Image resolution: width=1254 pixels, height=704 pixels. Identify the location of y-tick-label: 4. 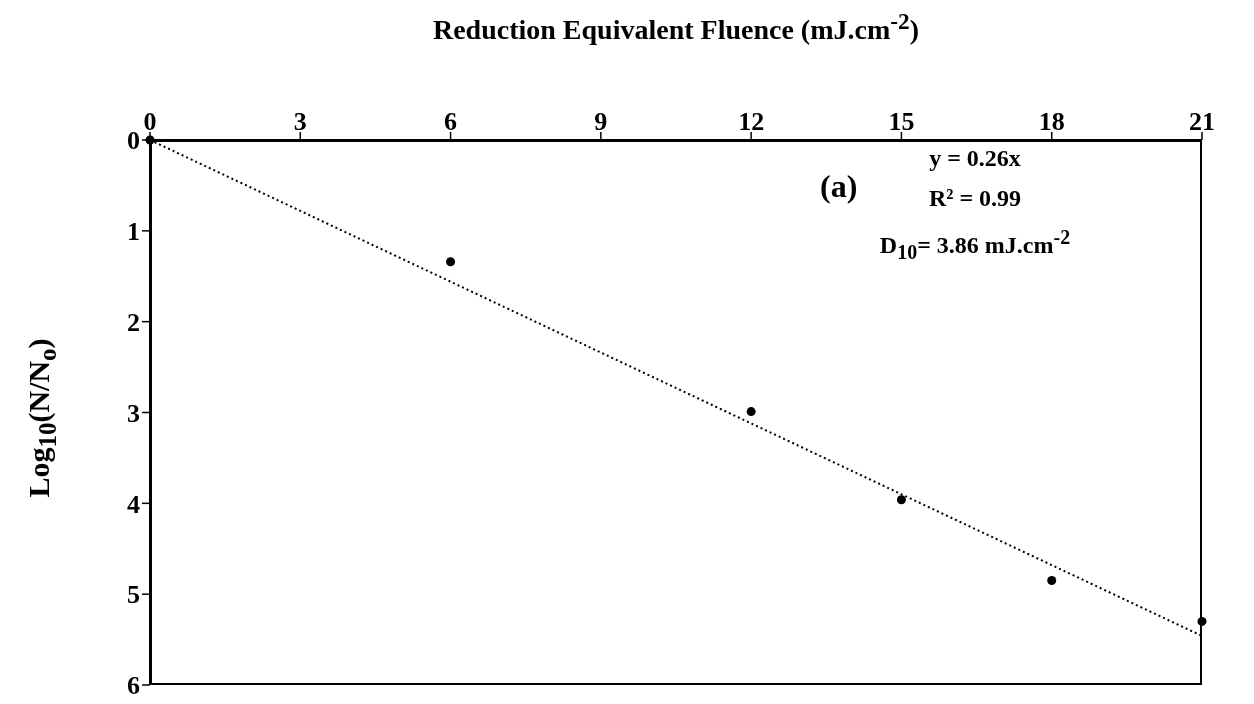
(133, 504).